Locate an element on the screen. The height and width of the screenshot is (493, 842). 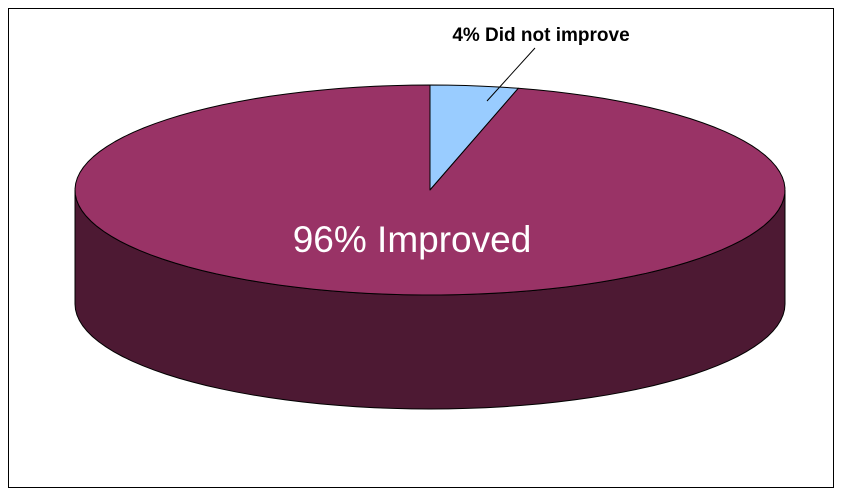
leader-line is located at coordinates (511, 74).